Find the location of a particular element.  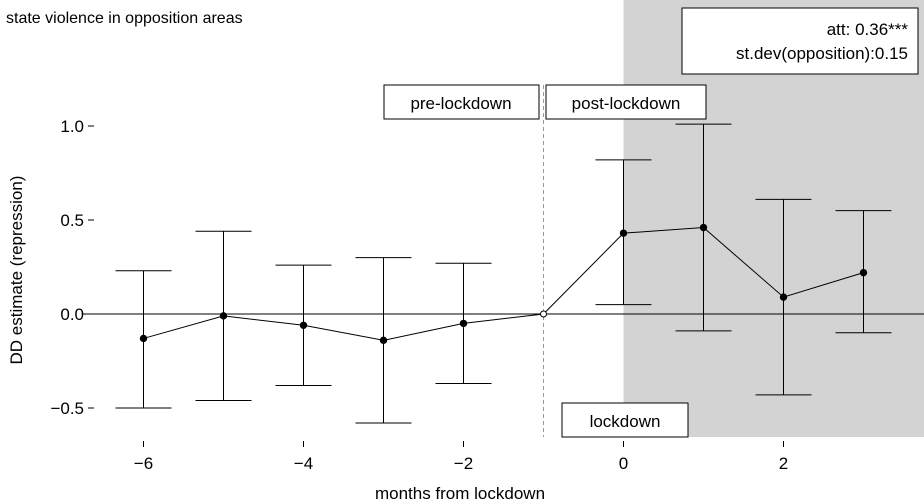

stats-box: att: 0.36*** st.dev(opposition):0.15 is located at coordinates (800, 41).